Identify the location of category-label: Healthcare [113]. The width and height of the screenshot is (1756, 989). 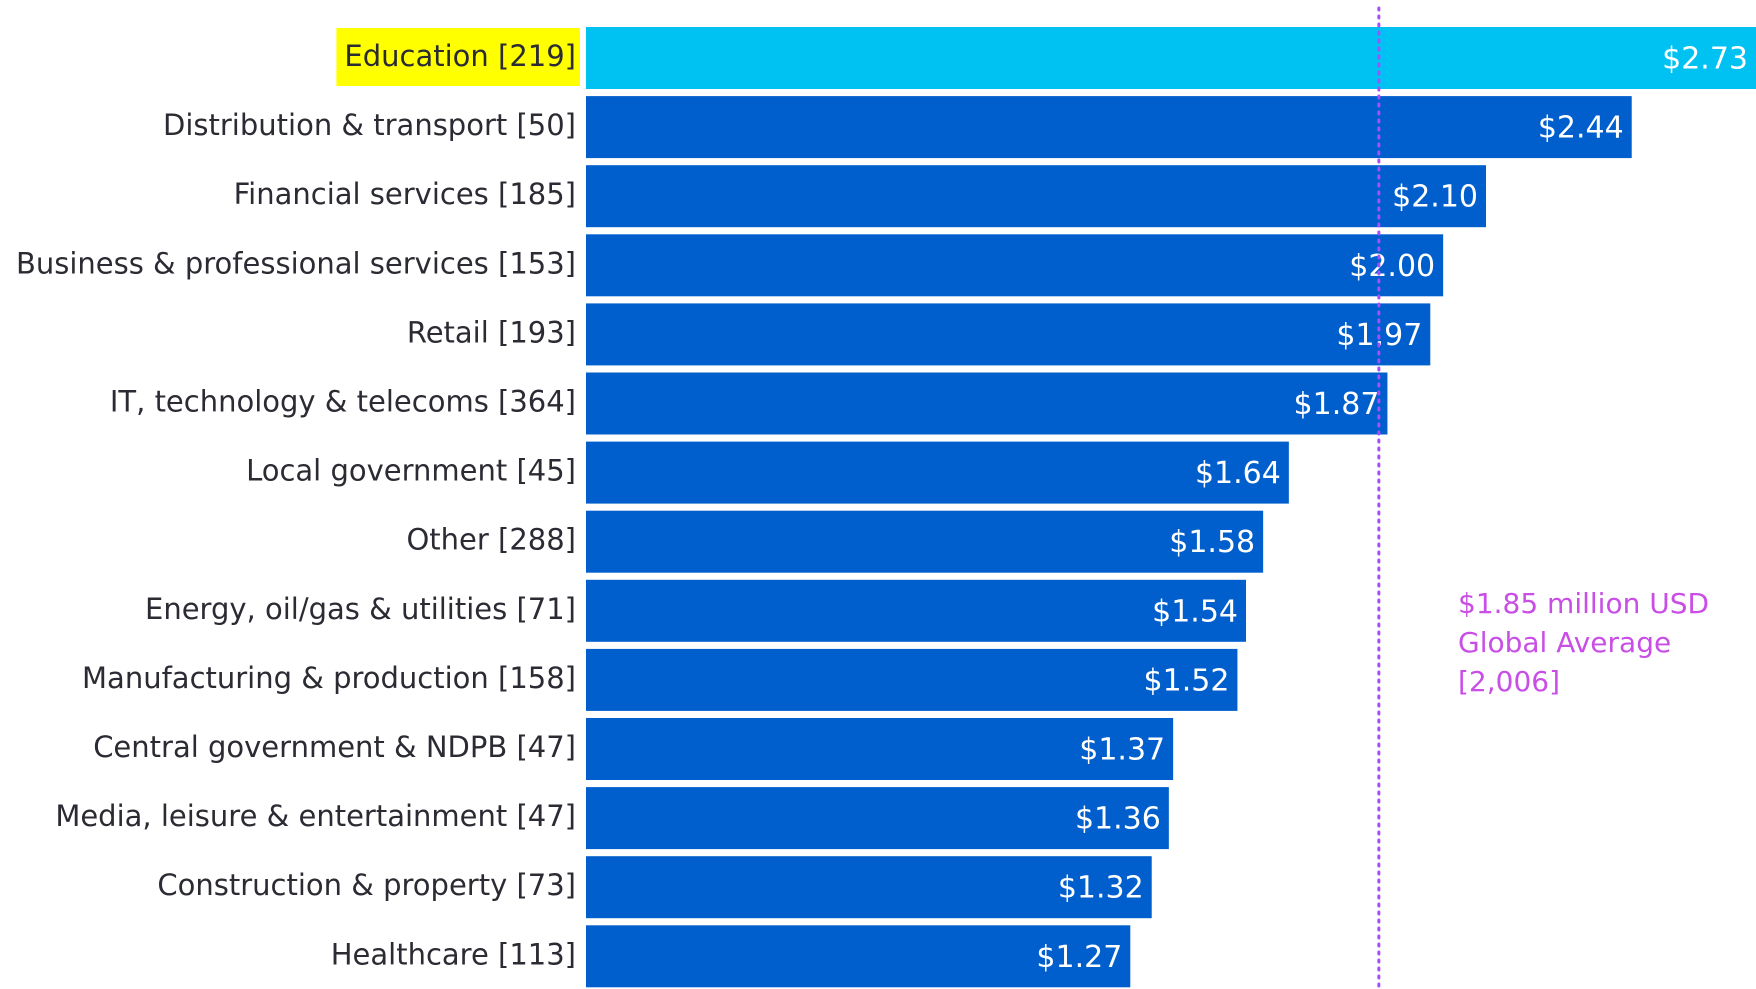
(453, 954).